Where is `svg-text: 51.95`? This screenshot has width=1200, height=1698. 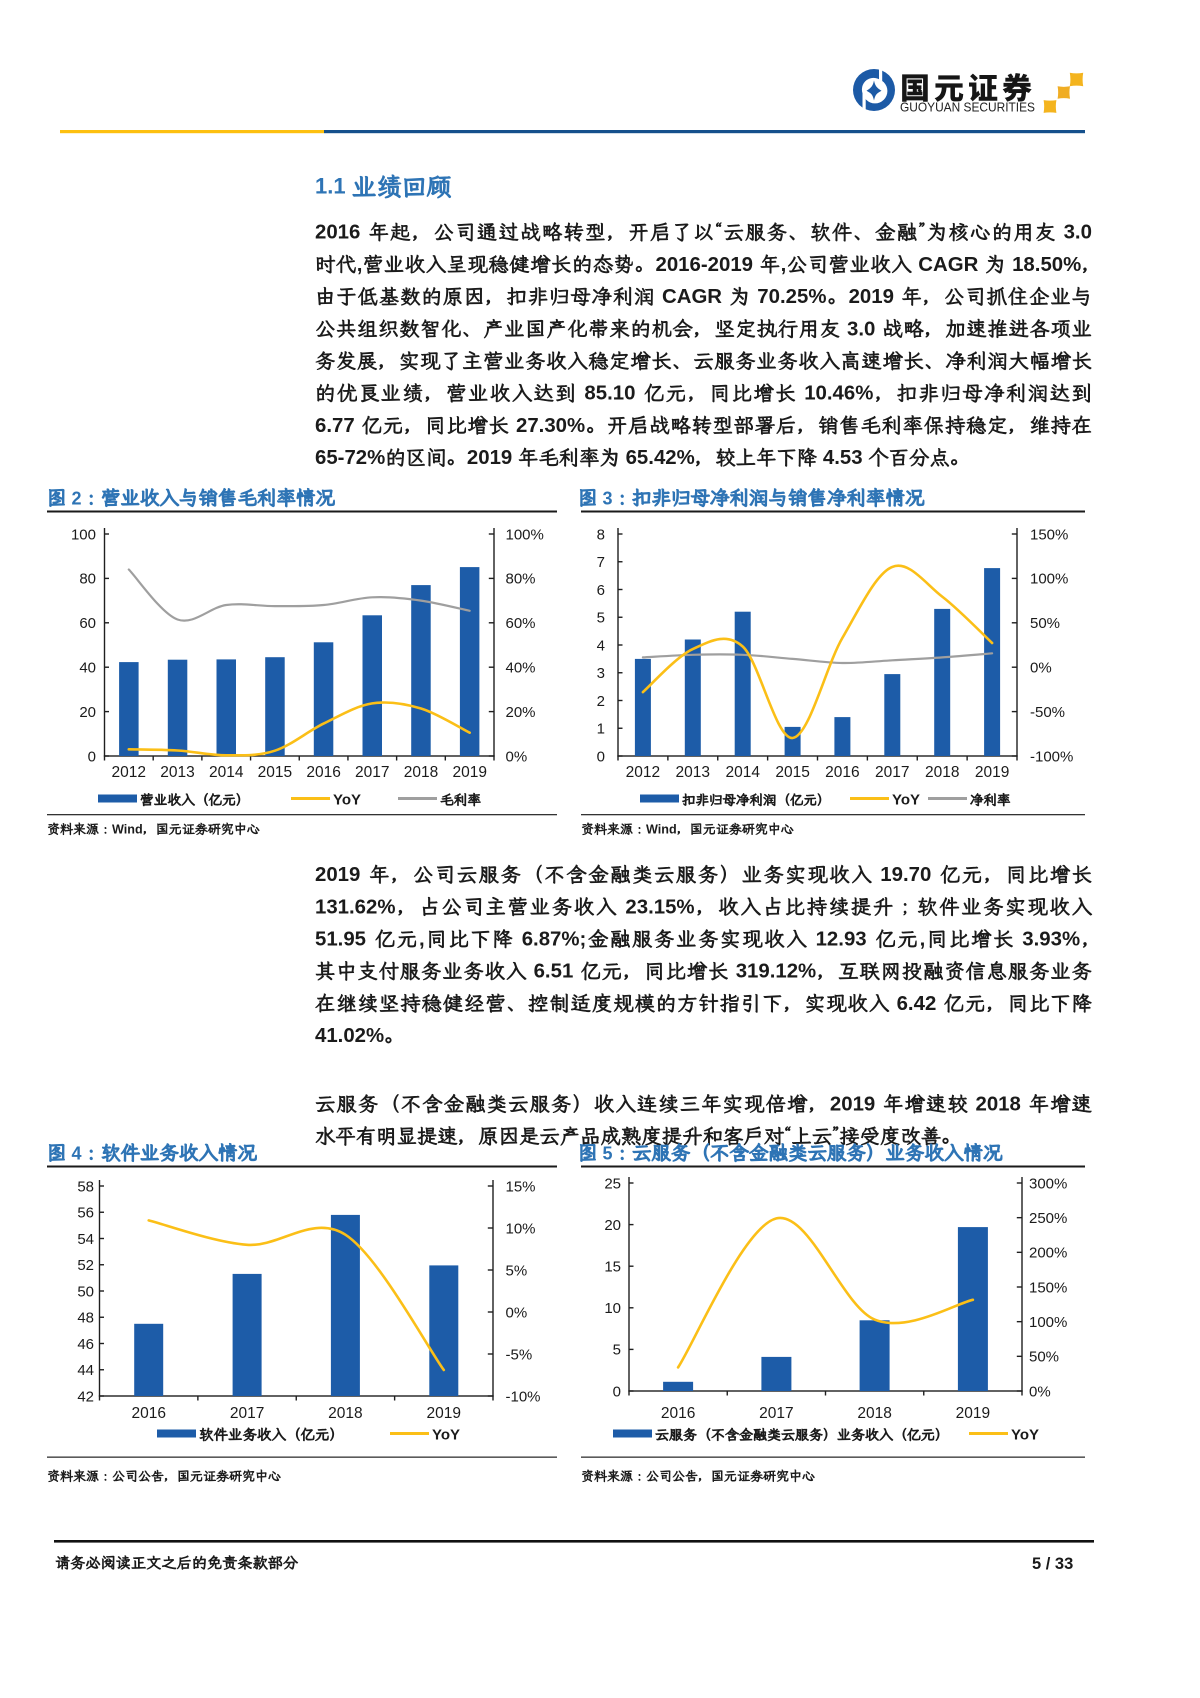
svg-text: 51.95 is located at coordinates (340, 940).